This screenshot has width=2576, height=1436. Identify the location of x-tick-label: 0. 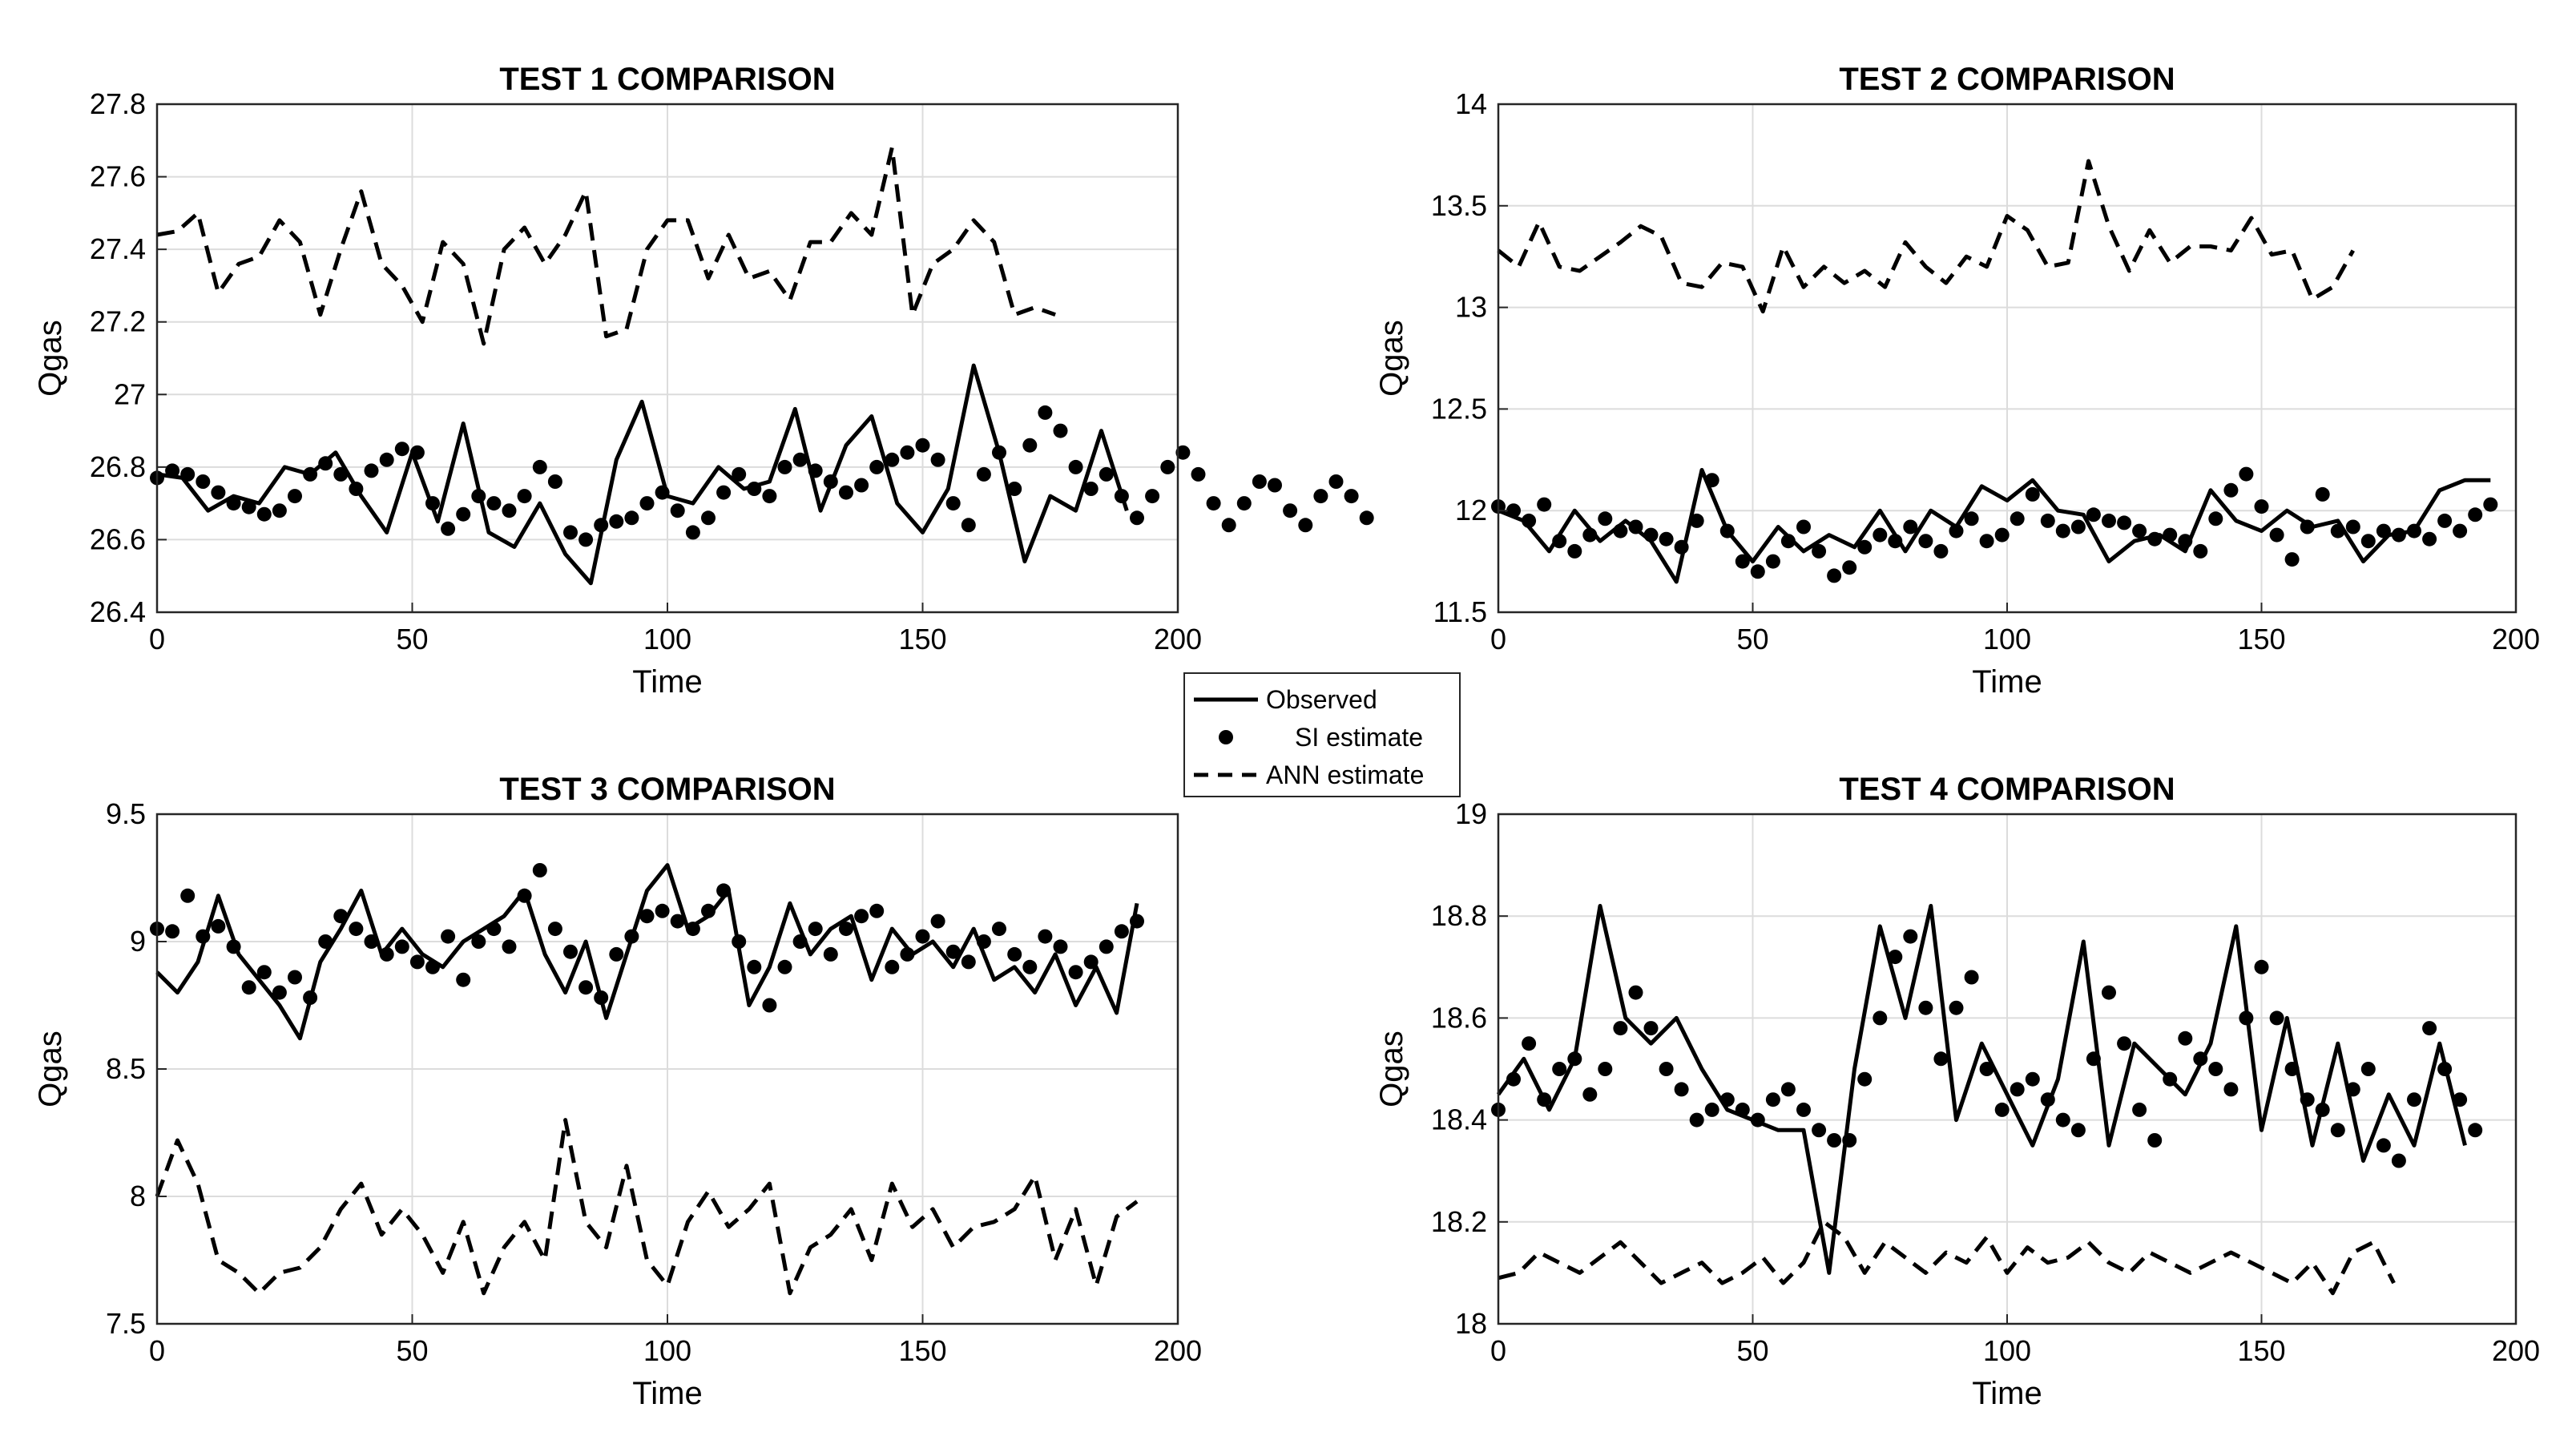
(157, 1350).